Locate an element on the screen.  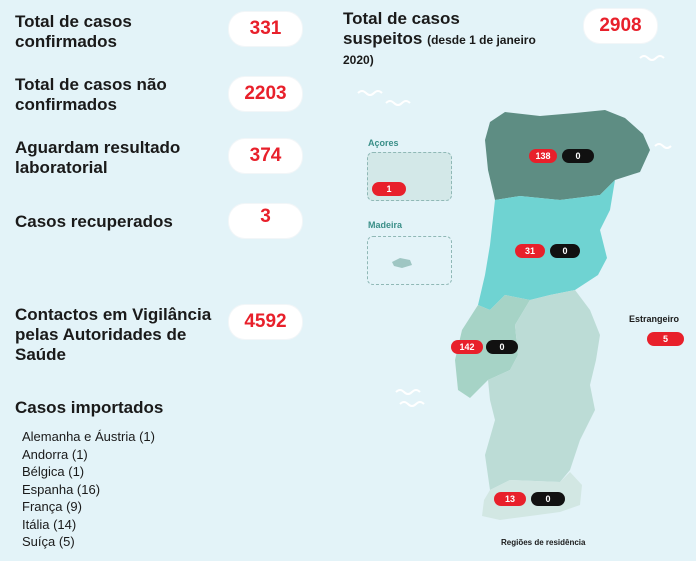
not-confirmed-label: Total de casos não confirmados is located at coordinates (91, 95).